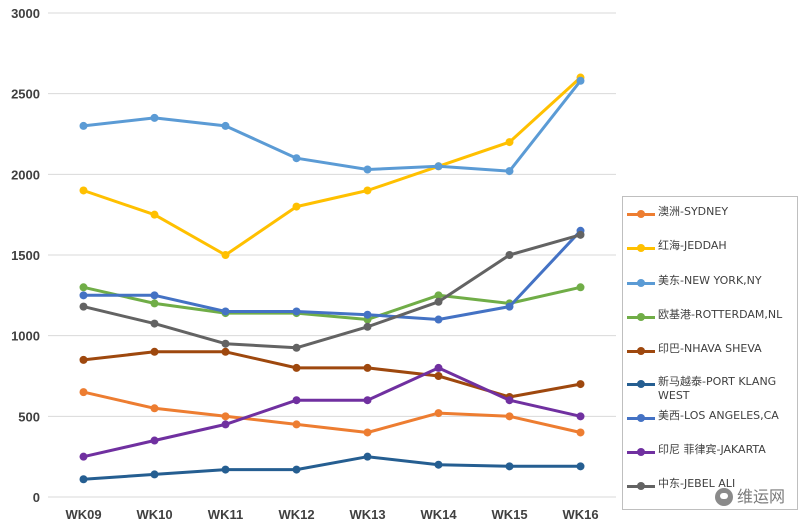 The height and width of the screenshot is (529, 810). Describe the element at coordinates (710, 280) in the screenshot. I see `legend-label: 美东-NEW YORK,NY` at that location.